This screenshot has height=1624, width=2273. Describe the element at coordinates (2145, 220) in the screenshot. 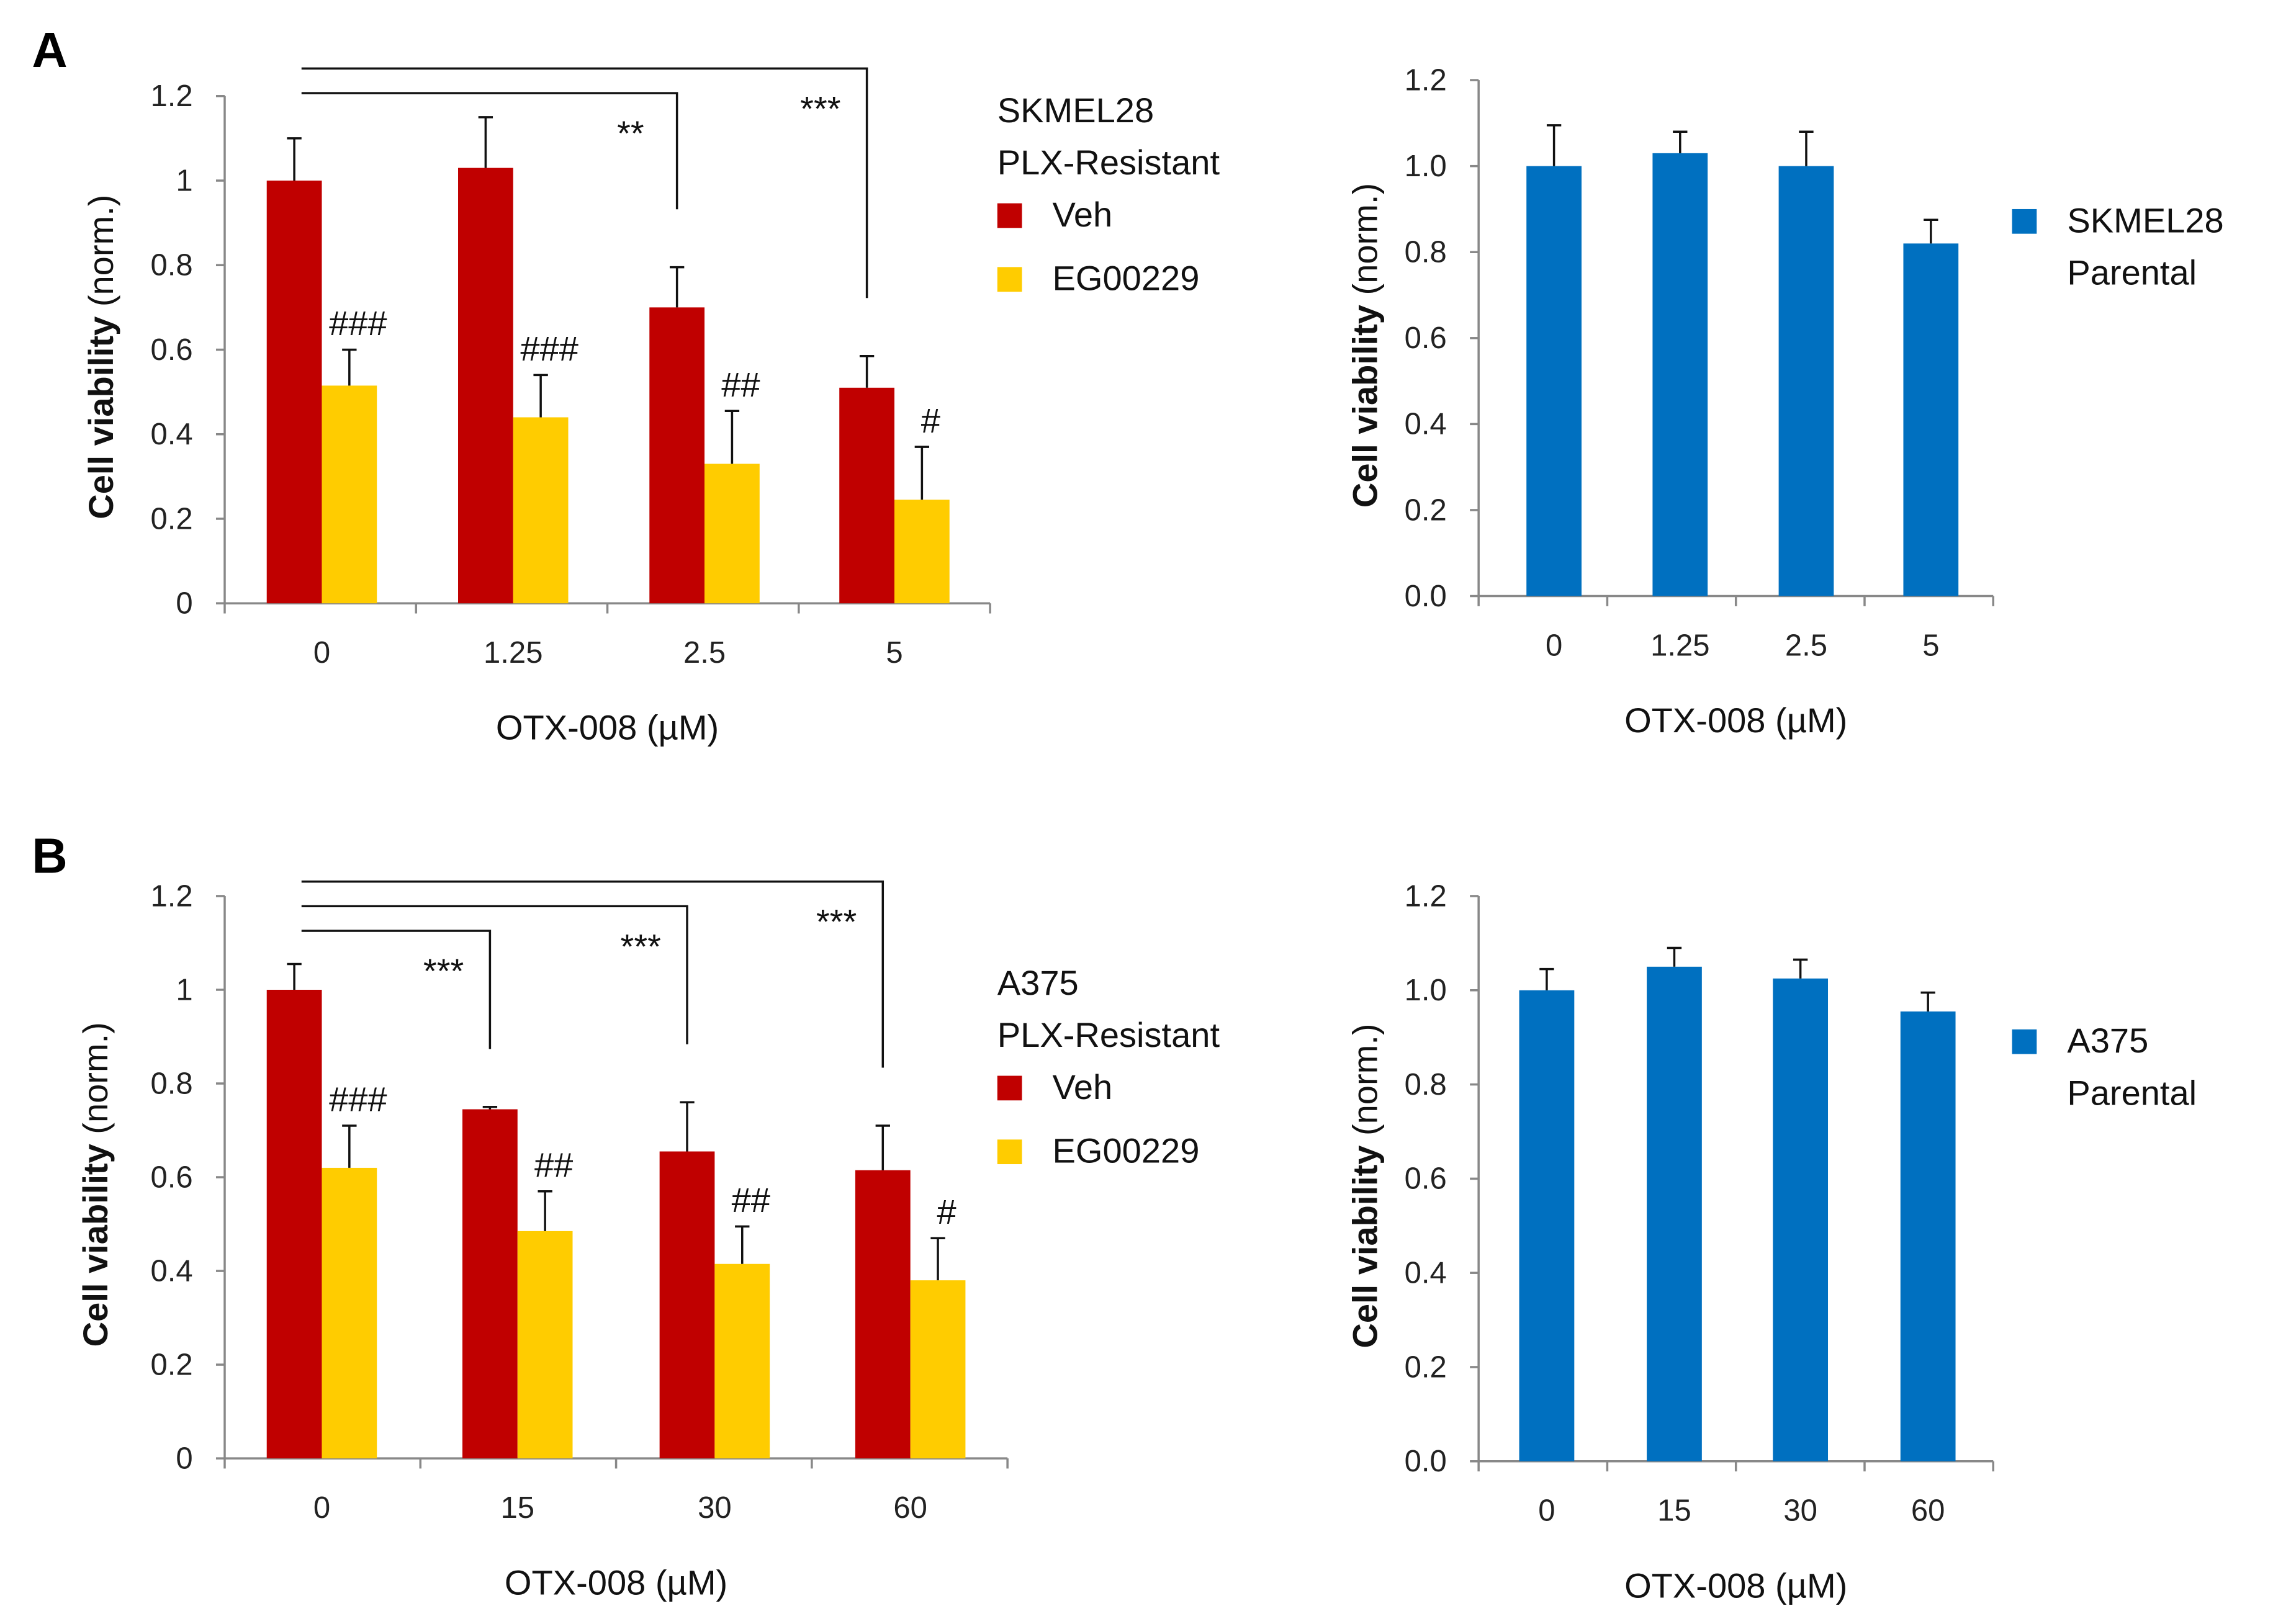

I see `legend-label: SKMEL28` at that location.